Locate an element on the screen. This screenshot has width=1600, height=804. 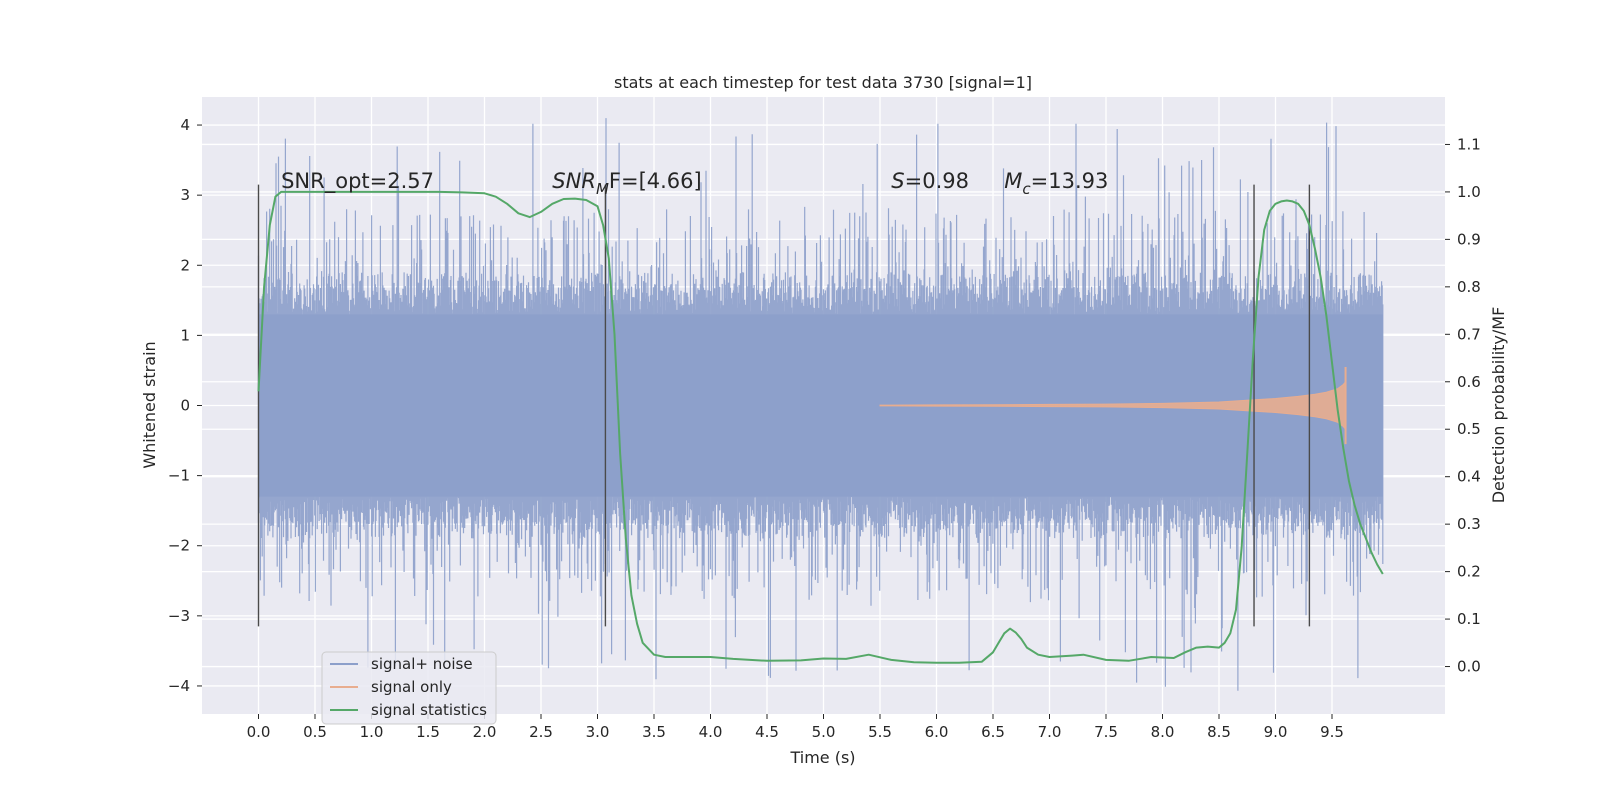
y-tick-label-5: 1 is located at coordinates (185, 335).